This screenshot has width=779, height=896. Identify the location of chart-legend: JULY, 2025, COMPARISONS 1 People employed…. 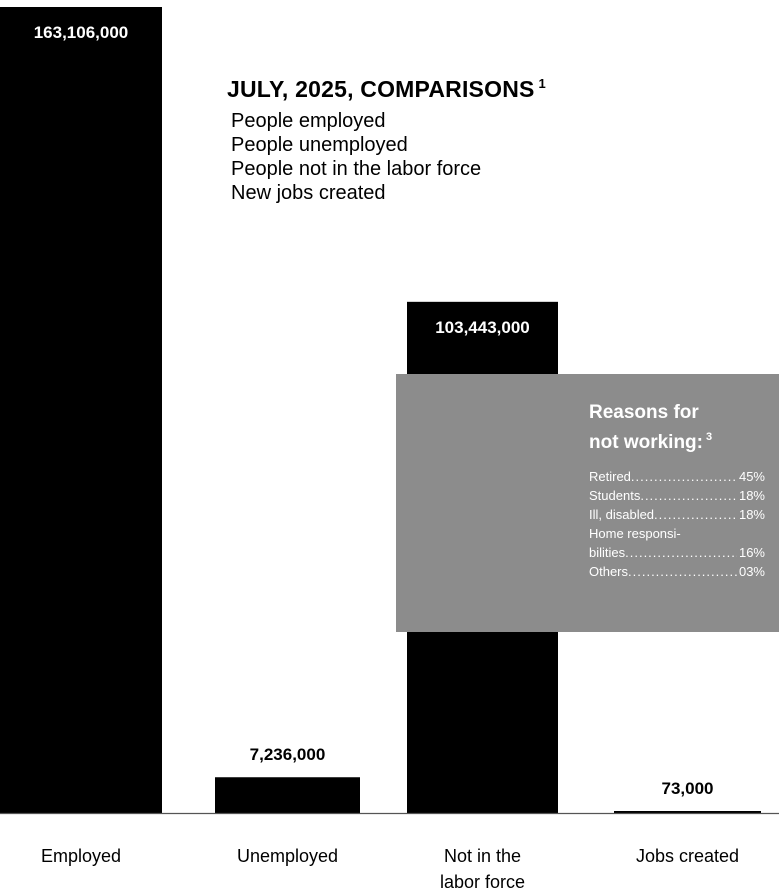
(386, 140).